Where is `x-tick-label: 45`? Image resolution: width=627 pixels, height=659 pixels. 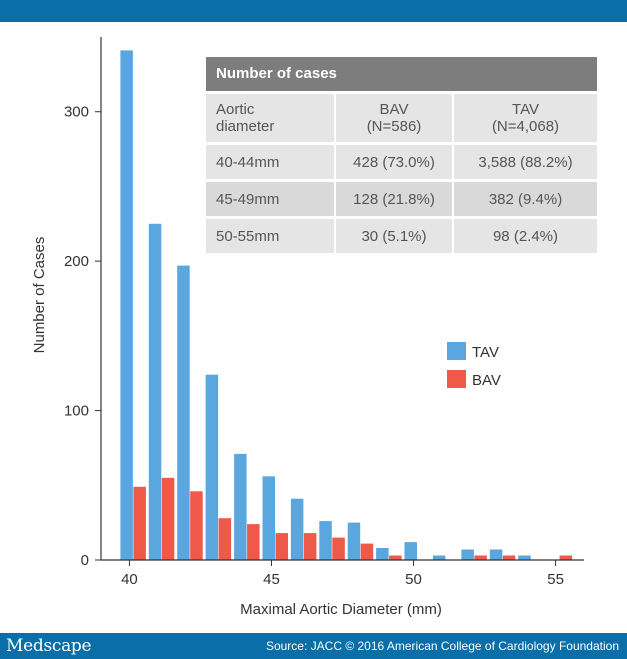
x-tick-label: 45 is located at coordinates (271, 579).